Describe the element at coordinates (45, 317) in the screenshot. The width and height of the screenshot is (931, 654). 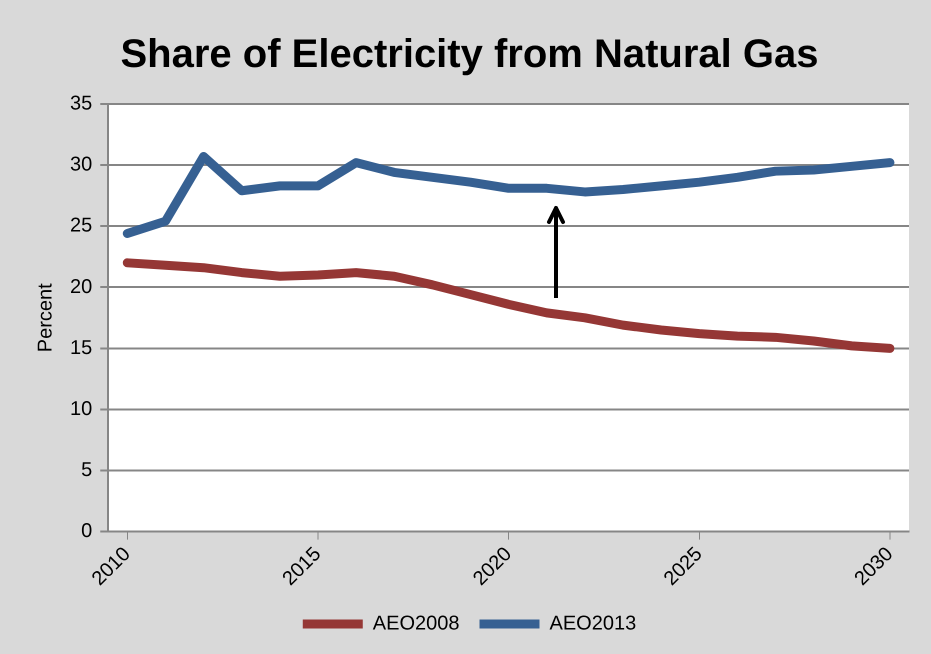
I see `y-axis-title: Percent` at that location.